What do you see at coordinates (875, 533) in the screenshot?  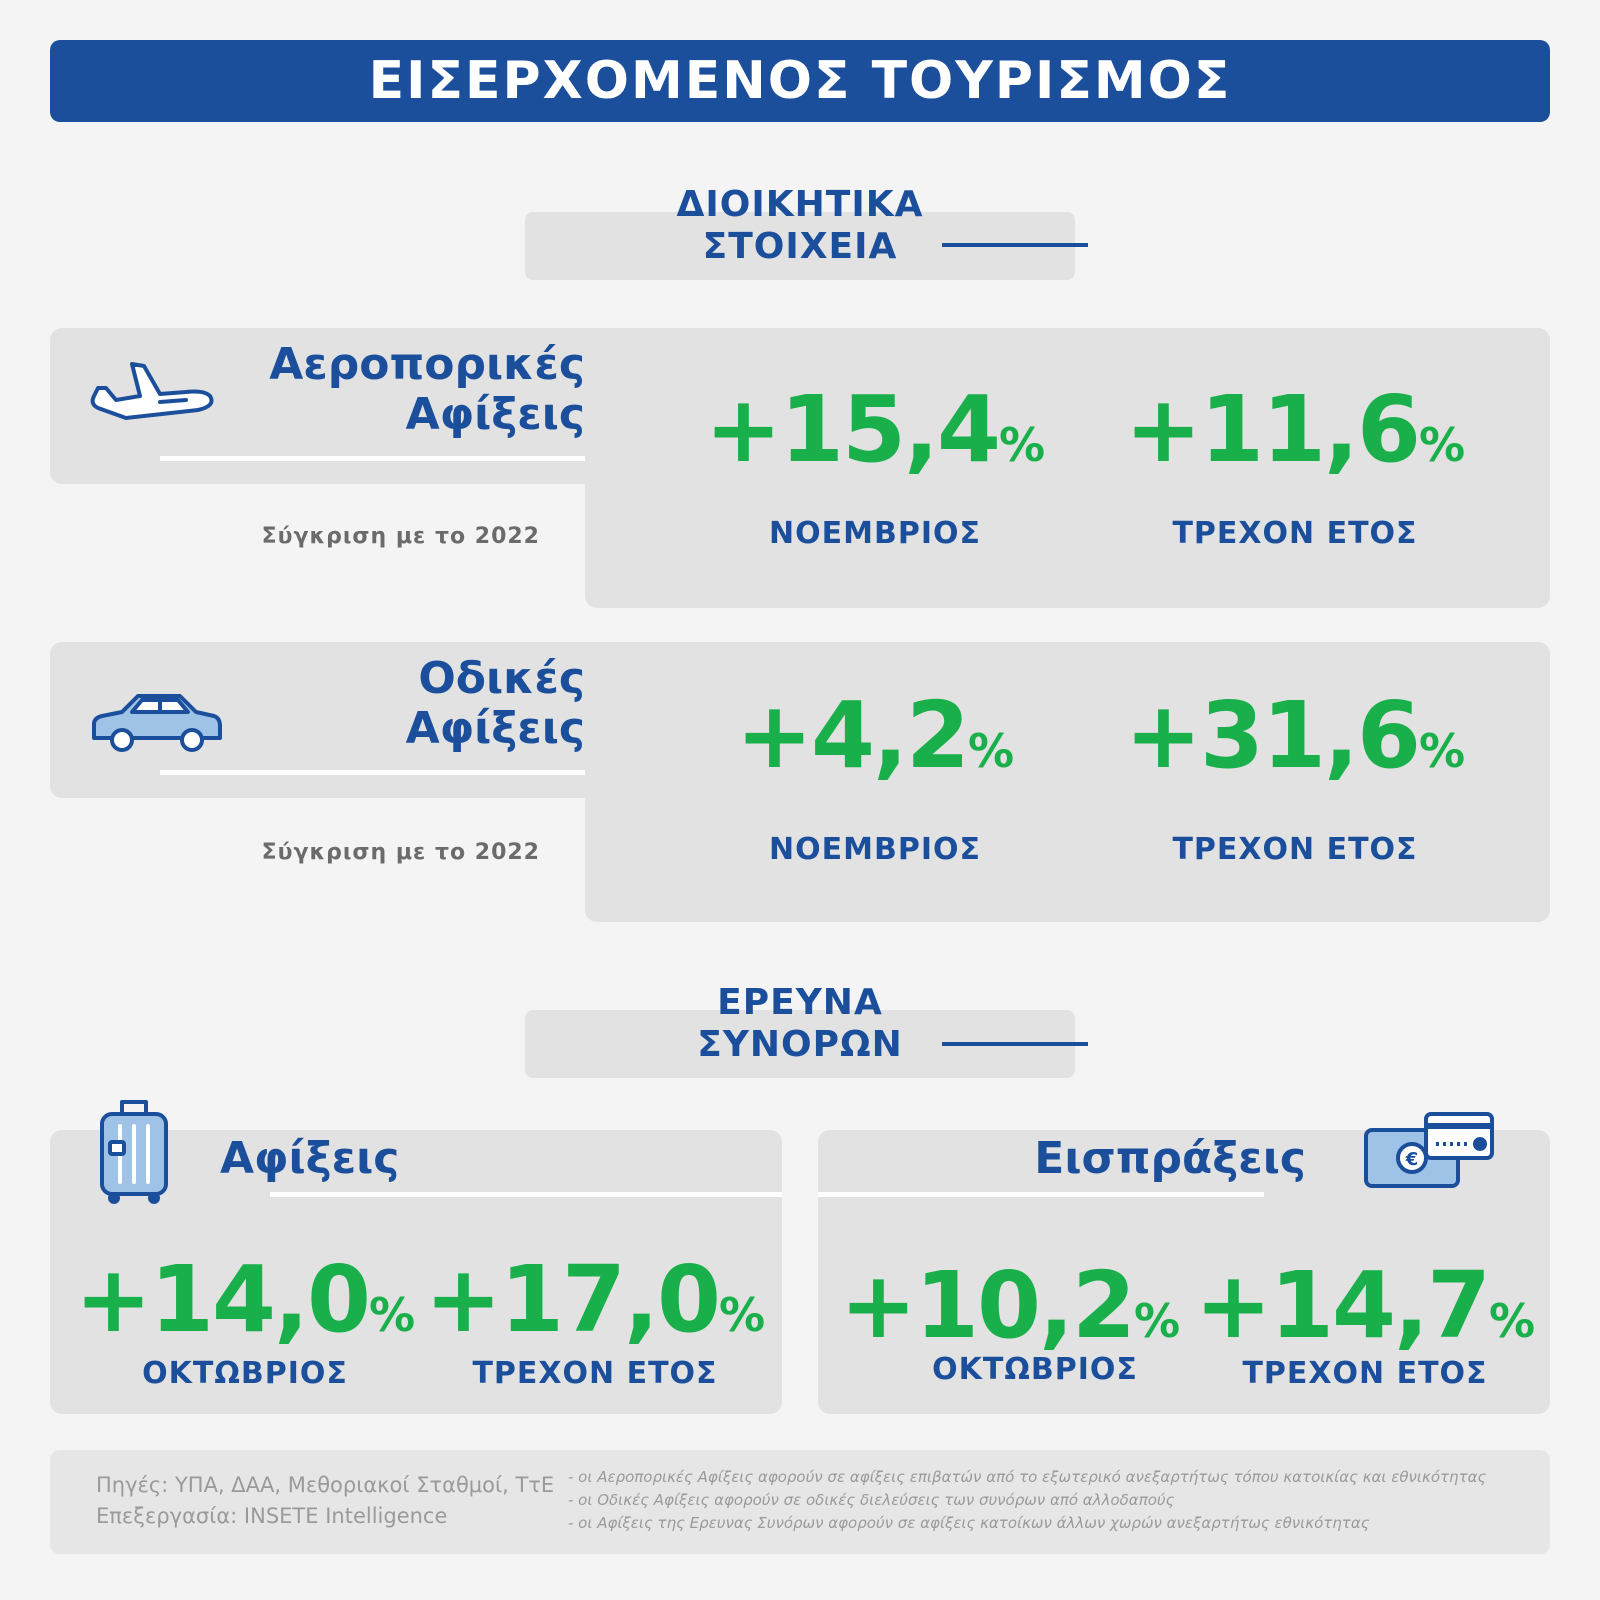 I see `air-month-label: ΝΟΕΜΒΡΙΟΣ` at bounding box center [875, 533].